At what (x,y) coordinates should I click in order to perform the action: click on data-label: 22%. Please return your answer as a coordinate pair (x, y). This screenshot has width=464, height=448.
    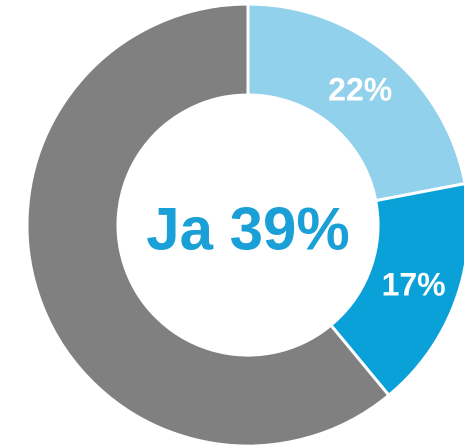
    Looking at the image, I should click on (360, 89).